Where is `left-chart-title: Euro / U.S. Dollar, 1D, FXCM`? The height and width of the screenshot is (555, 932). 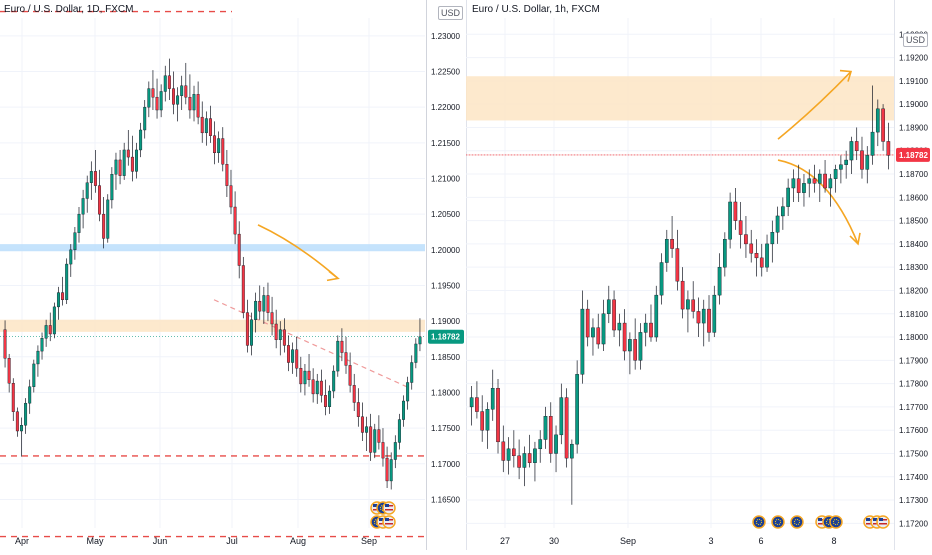 left-chart-title: Euro / U.S. Dollar, 1D, FXCM is located at coordinates (69, 9).